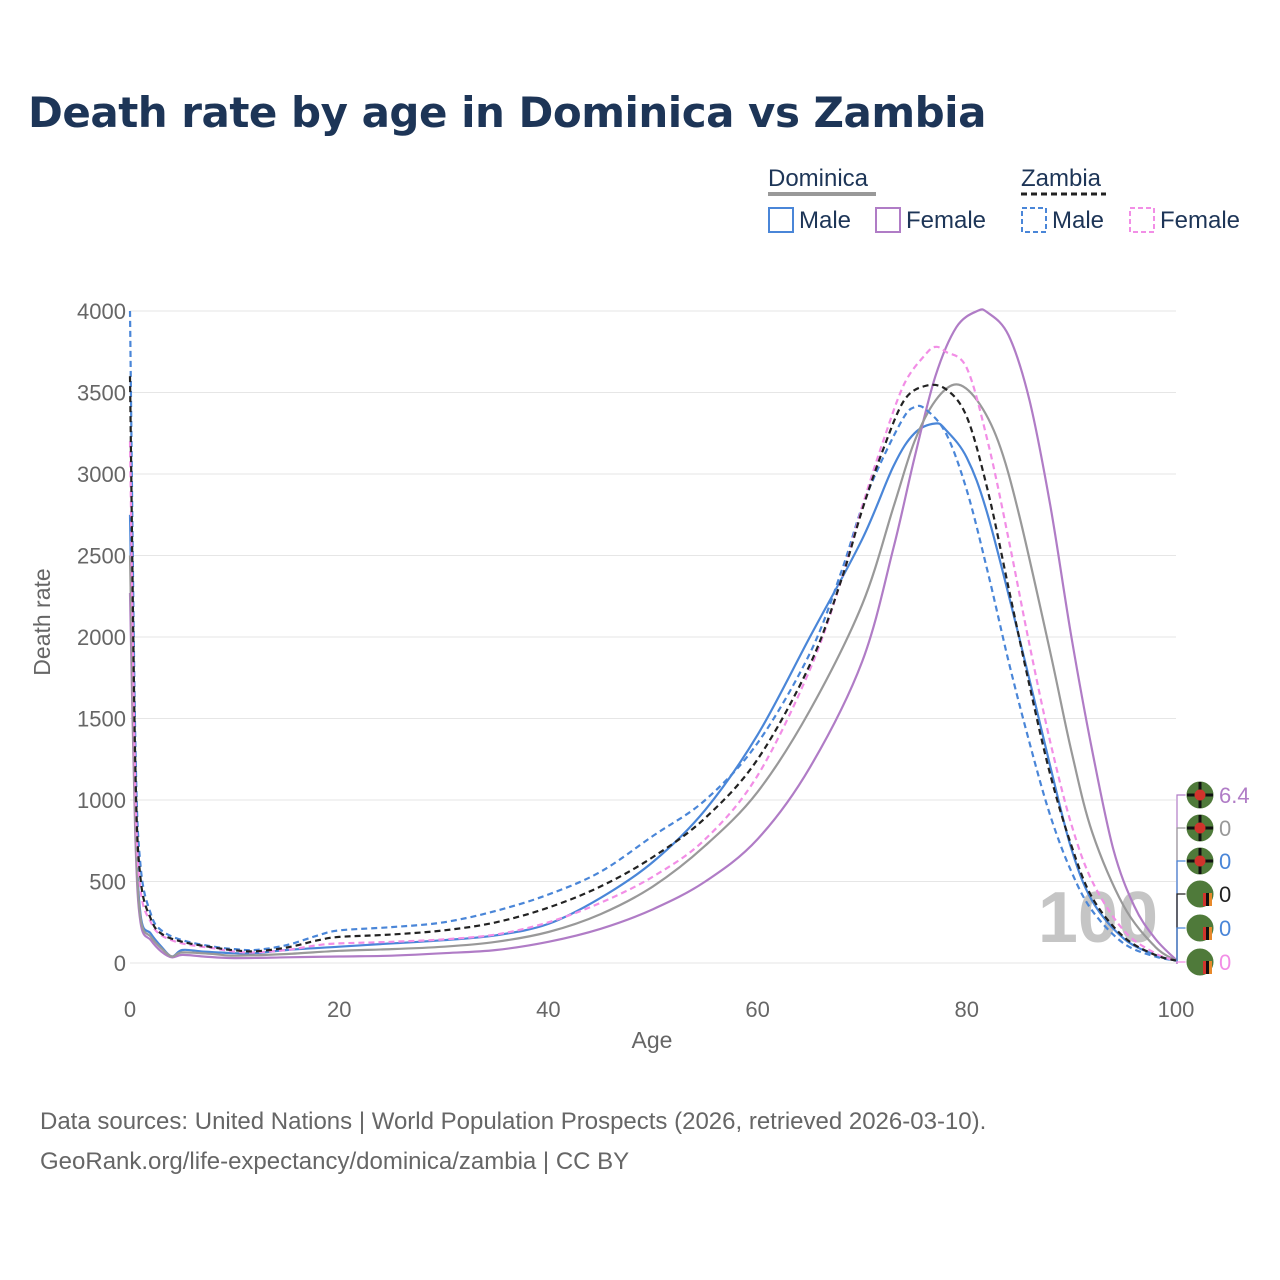 This screenshot has width=1280, height=1280. Describe the element at coordinates (1176, 1009) in the screenshot. I see `x-tick-label: 100` at that location.